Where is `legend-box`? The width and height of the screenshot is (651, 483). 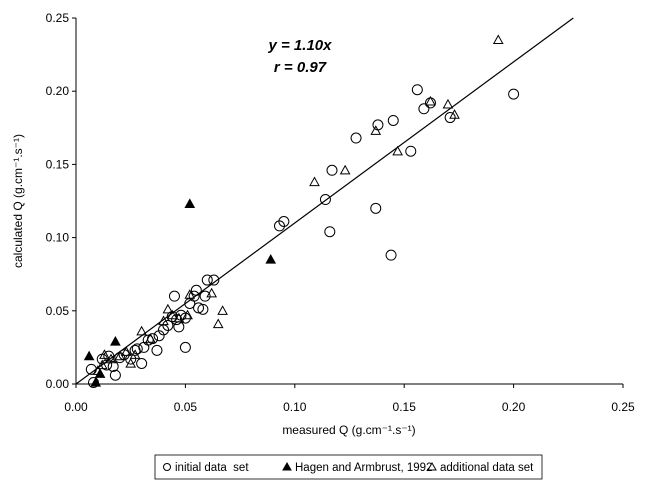
legend-box is located at coordinates (348, 467).